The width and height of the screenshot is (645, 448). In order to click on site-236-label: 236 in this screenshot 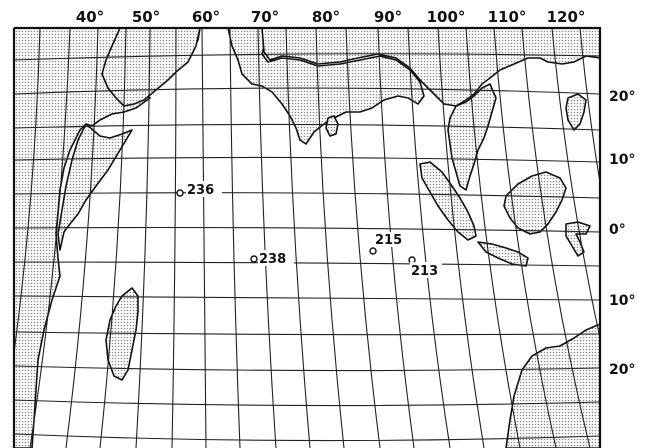, I will do `click(200, 190)`.